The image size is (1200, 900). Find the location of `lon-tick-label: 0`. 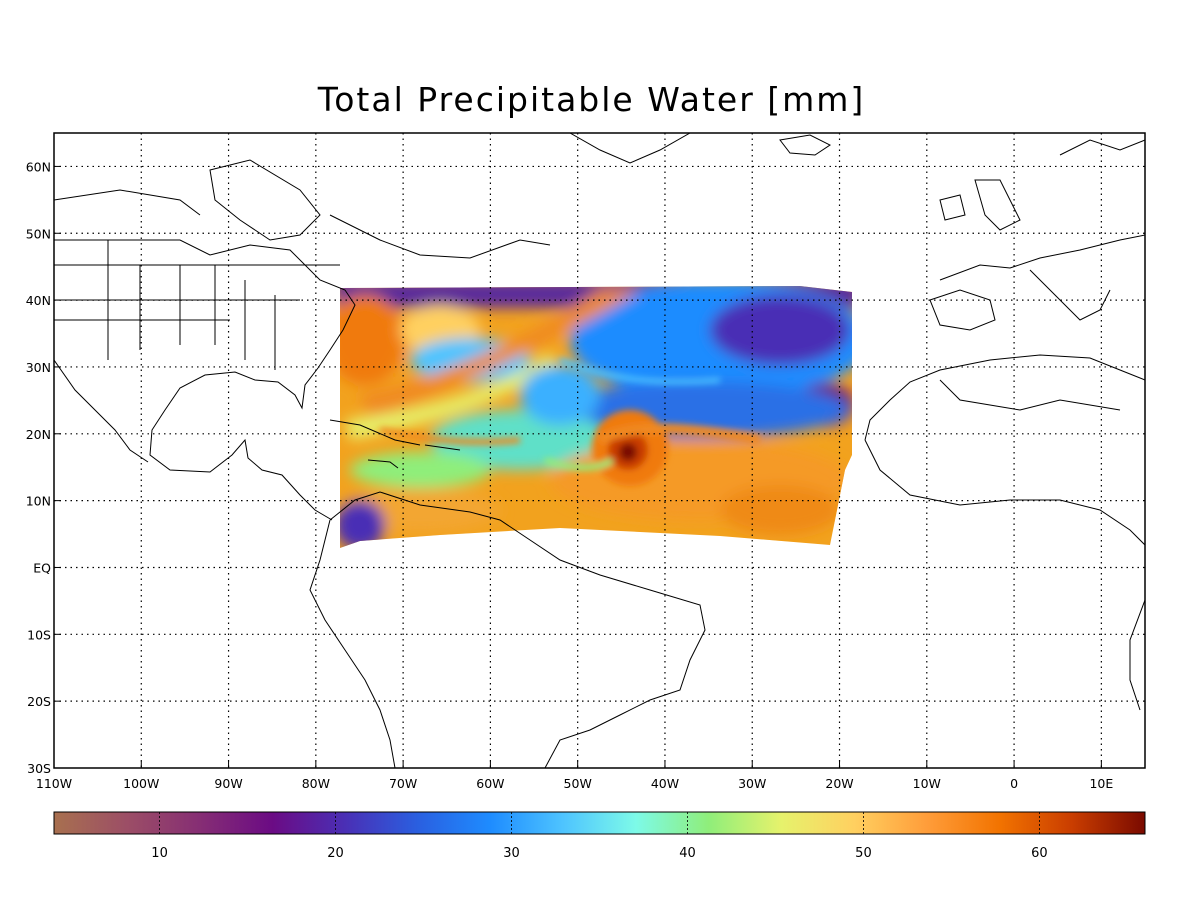

lon-tick-label: 0 is located at coordinates (1014, 783).